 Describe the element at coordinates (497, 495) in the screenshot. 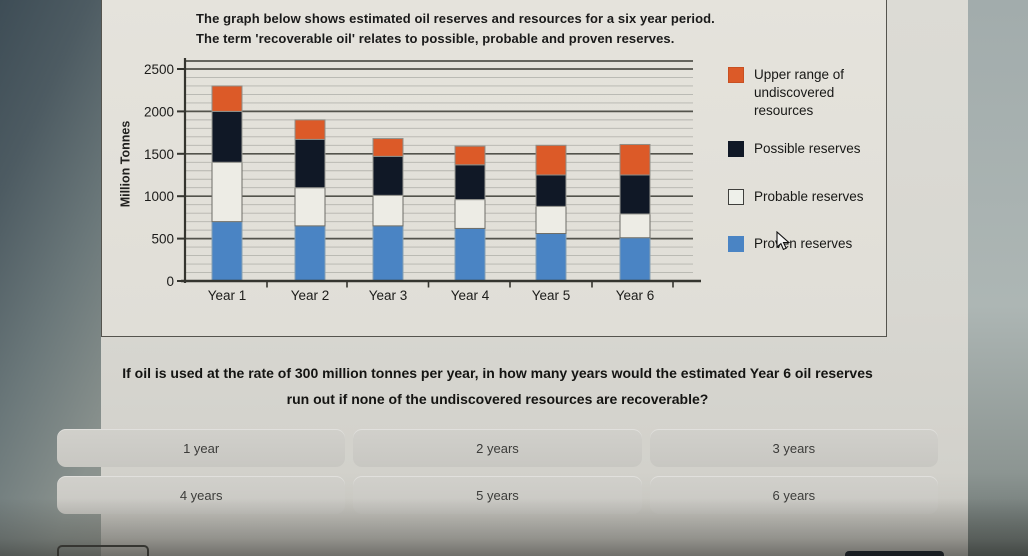

I see `answer-button-5-years: 5 years` at that location.